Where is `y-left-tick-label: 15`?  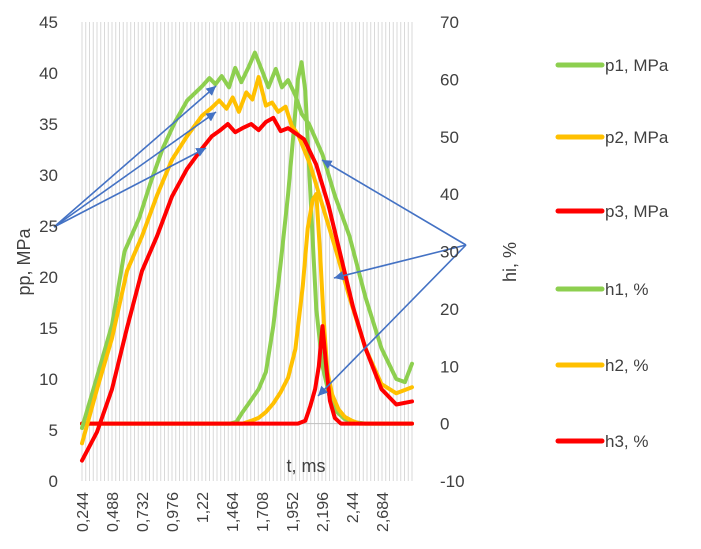
y-left-tick-label: 15 is located at coordinates (48, 328).